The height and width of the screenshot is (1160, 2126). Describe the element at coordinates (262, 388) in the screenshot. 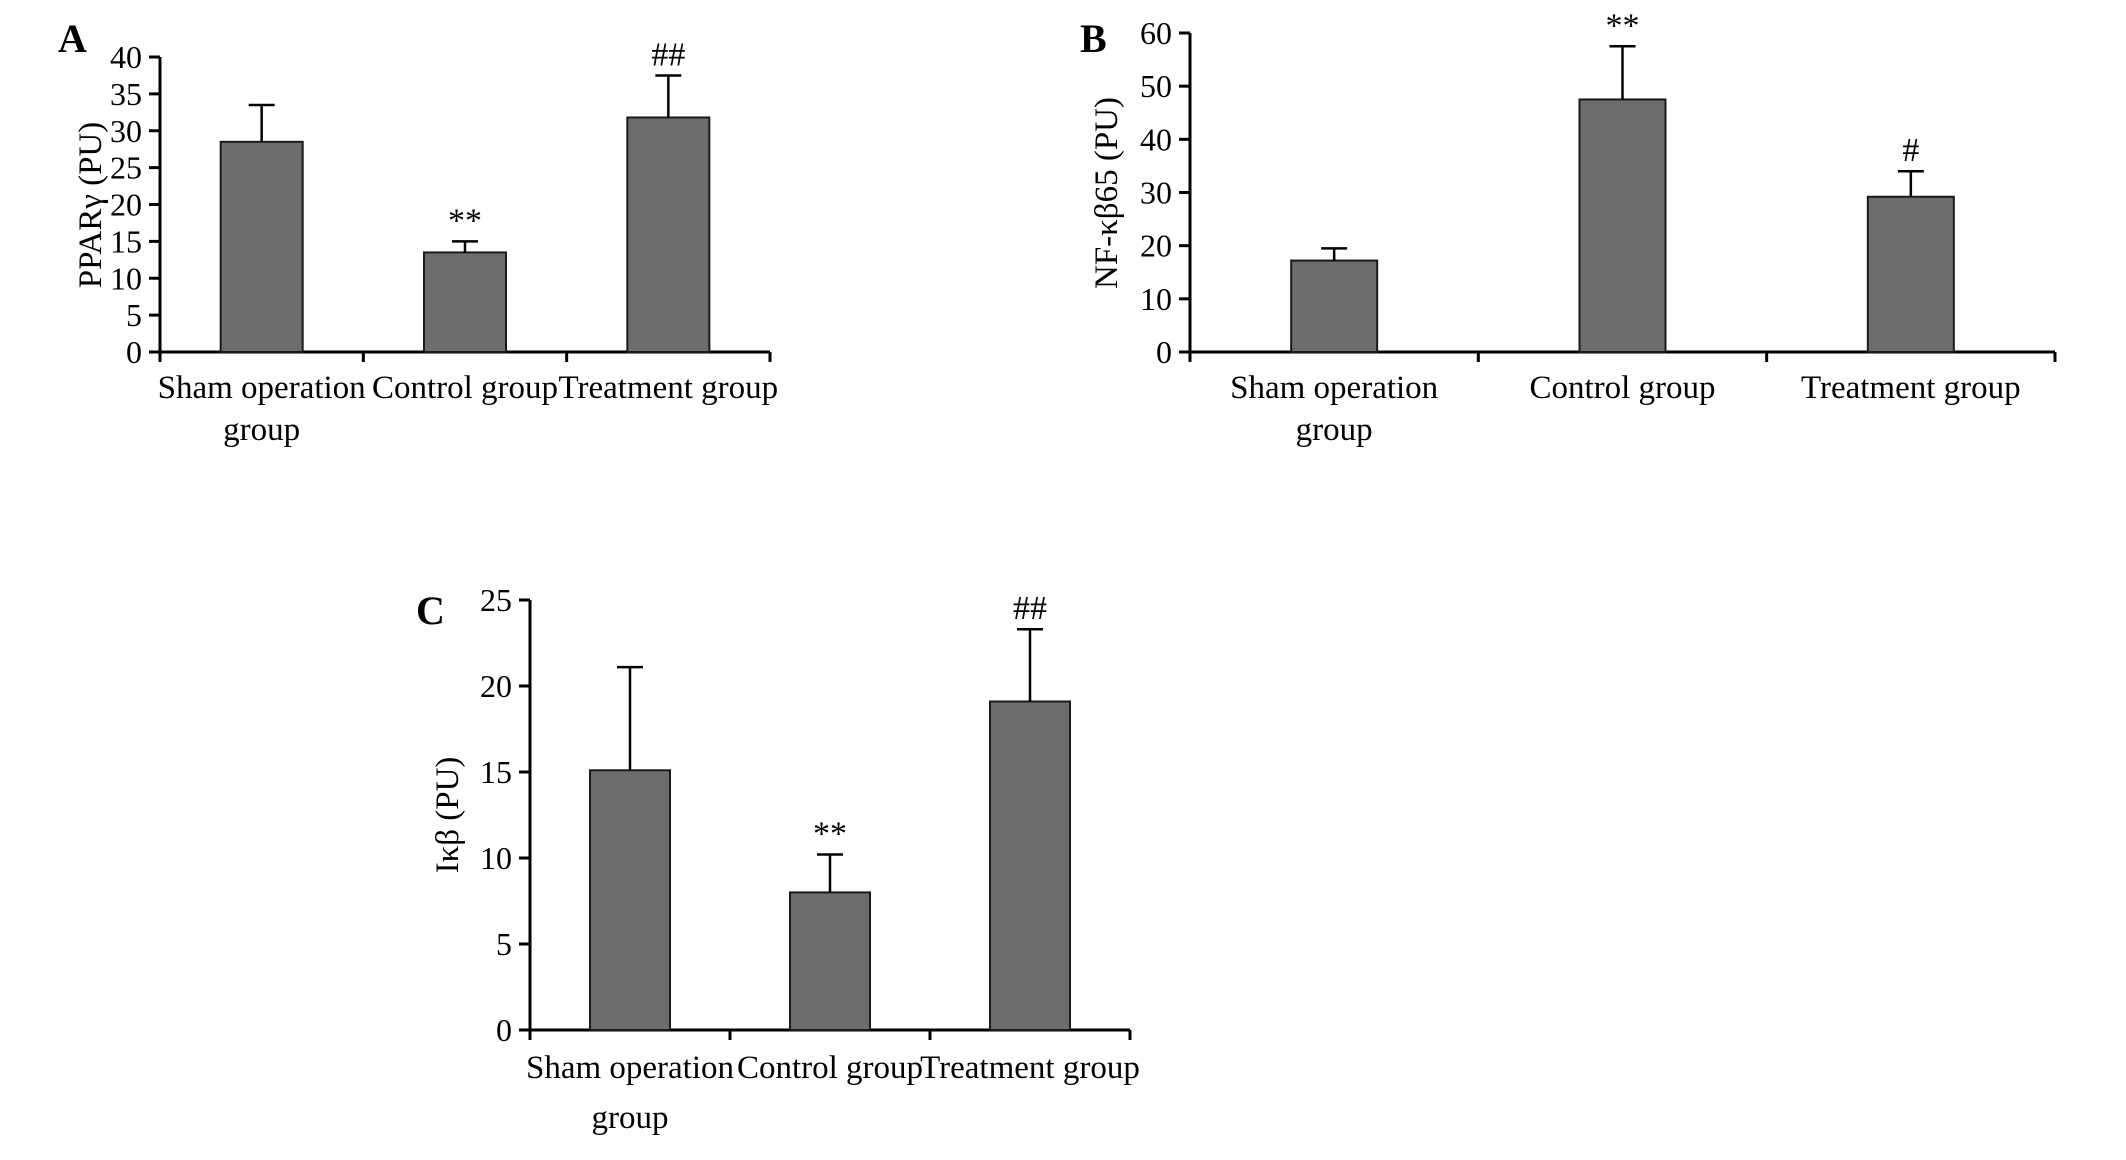

I see `panel-a-category-label-sham-operation-group: Sham operation` at that location.